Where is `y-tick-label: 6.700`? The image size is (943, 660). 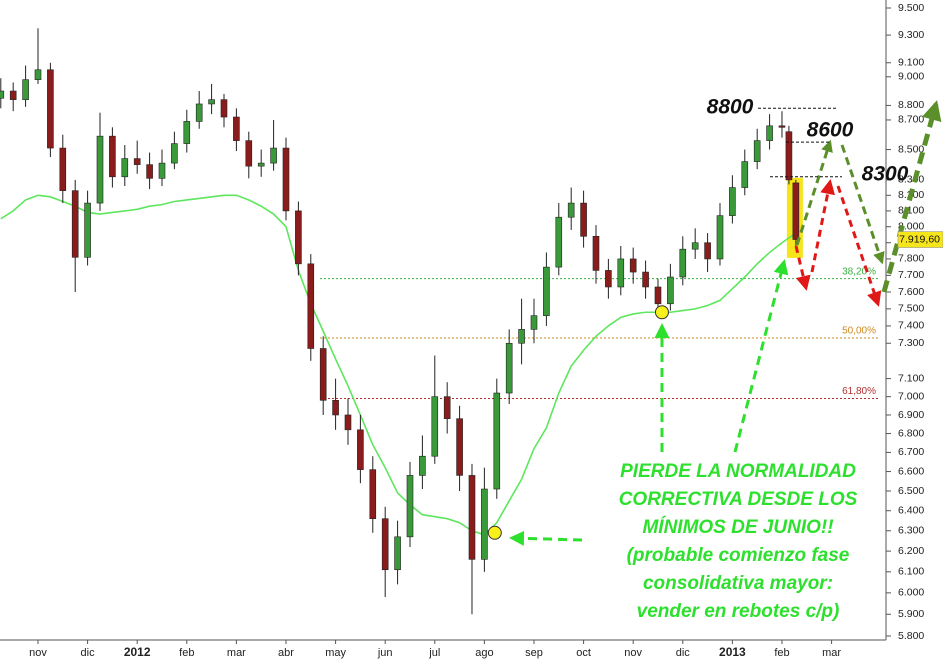 y-tick-label: 6.700 is located at coordinates (911, 452).